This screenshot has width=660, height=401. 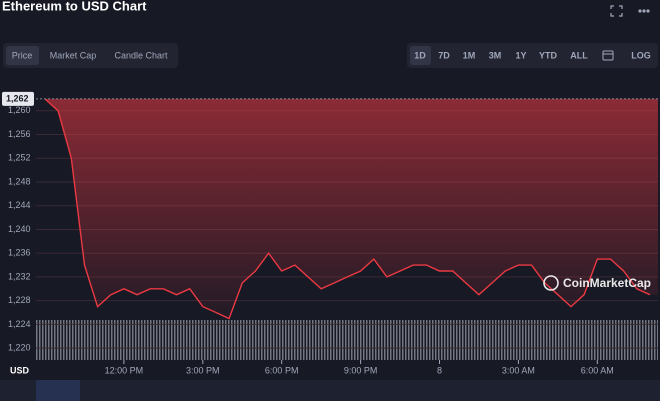 What do you see at coordinates (124, 370) in the screenshot?
I see `x-tick-label: 12:00 PM` at bounding box center [124, 370].